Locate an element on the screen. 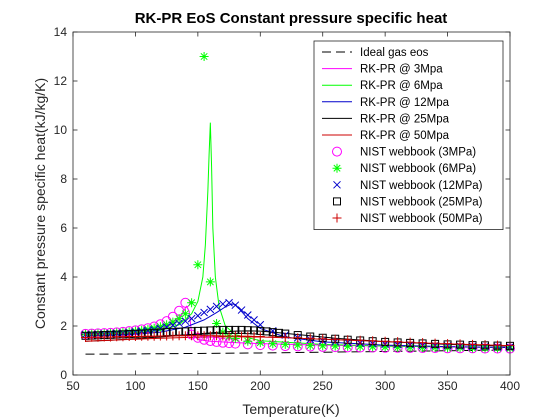  legend-label-rk-pr-50mpa: RK-PR @ 50Mpa is located at coordinates (405, 136).